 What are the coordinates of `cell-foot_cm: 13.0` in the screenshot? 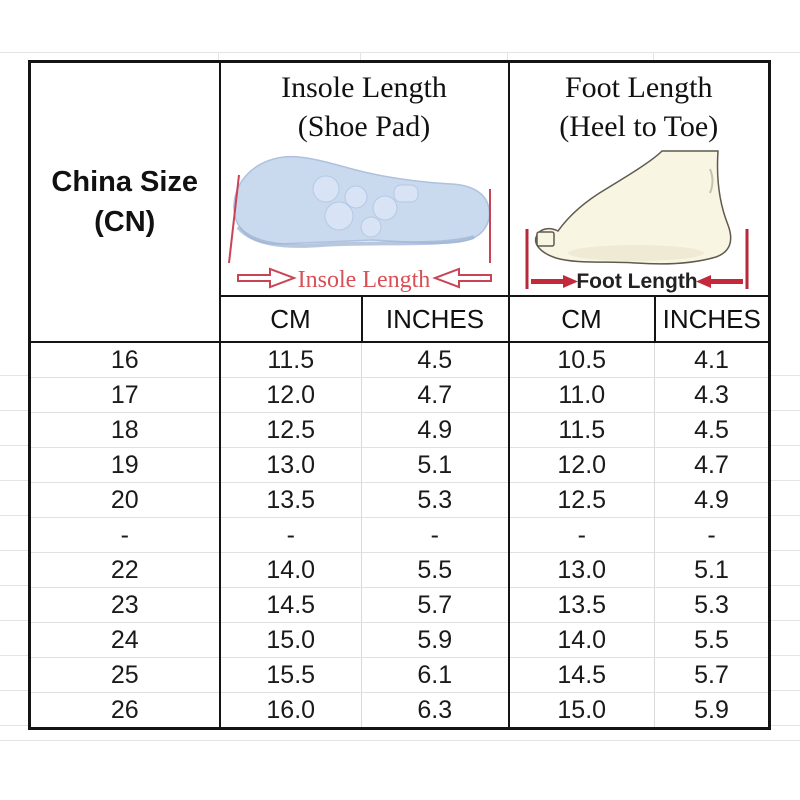 It's located at (581, 570).